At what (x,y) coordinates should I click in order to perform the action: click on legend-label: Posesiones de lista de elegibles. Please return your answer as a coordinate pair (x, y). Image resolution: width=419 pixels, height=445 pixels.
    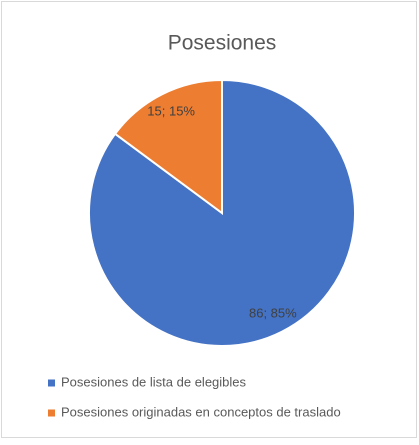
    Looking at the image, I should click on (154, 381).